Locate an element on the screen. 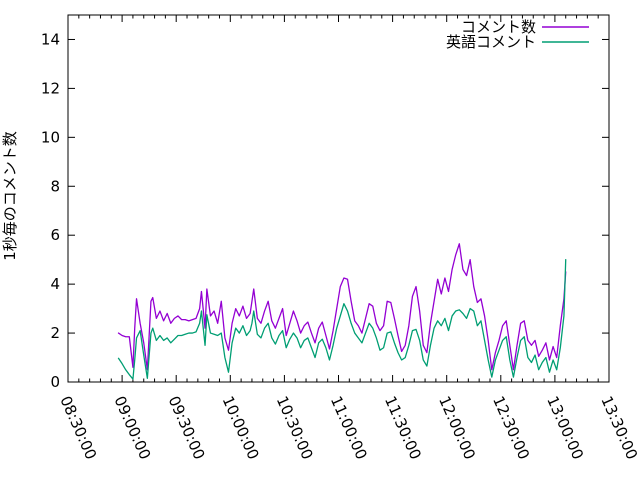  x-tick-label: 11:00:00 is located at coordinates (349, 427).